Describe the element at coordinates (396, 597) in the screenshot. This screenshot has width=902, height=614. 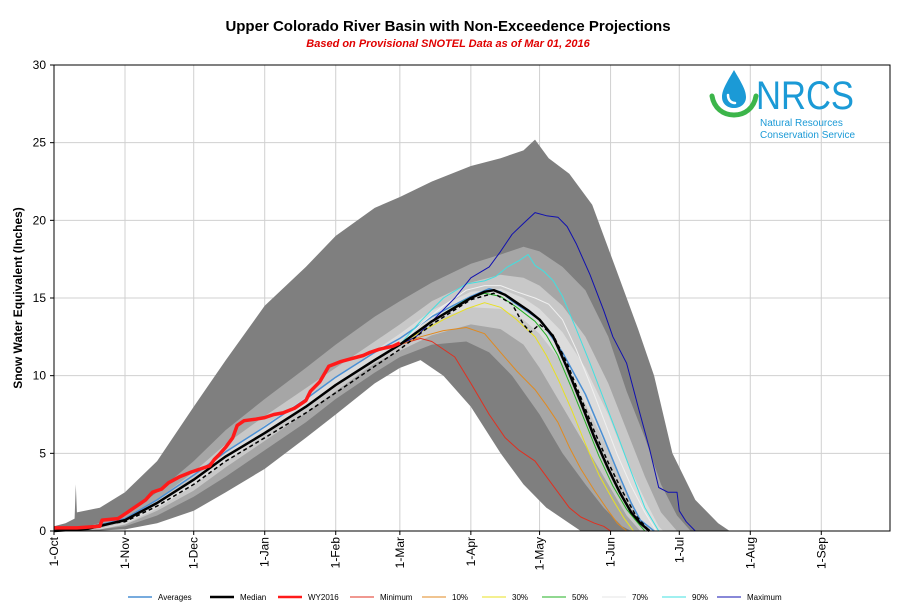
I see `legend-label: Minimum` at that location.